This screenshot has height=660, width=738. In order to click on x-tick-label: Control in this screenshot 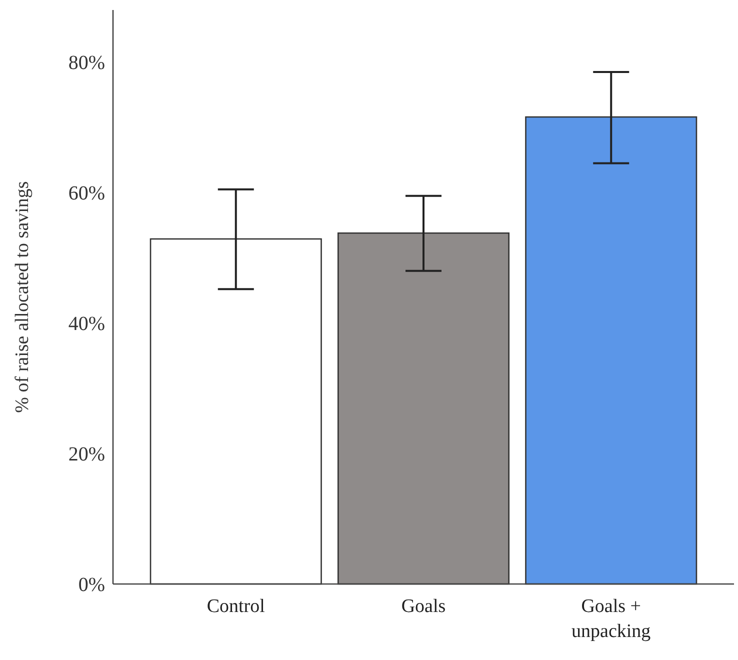, I will do `click(235, 606)`.